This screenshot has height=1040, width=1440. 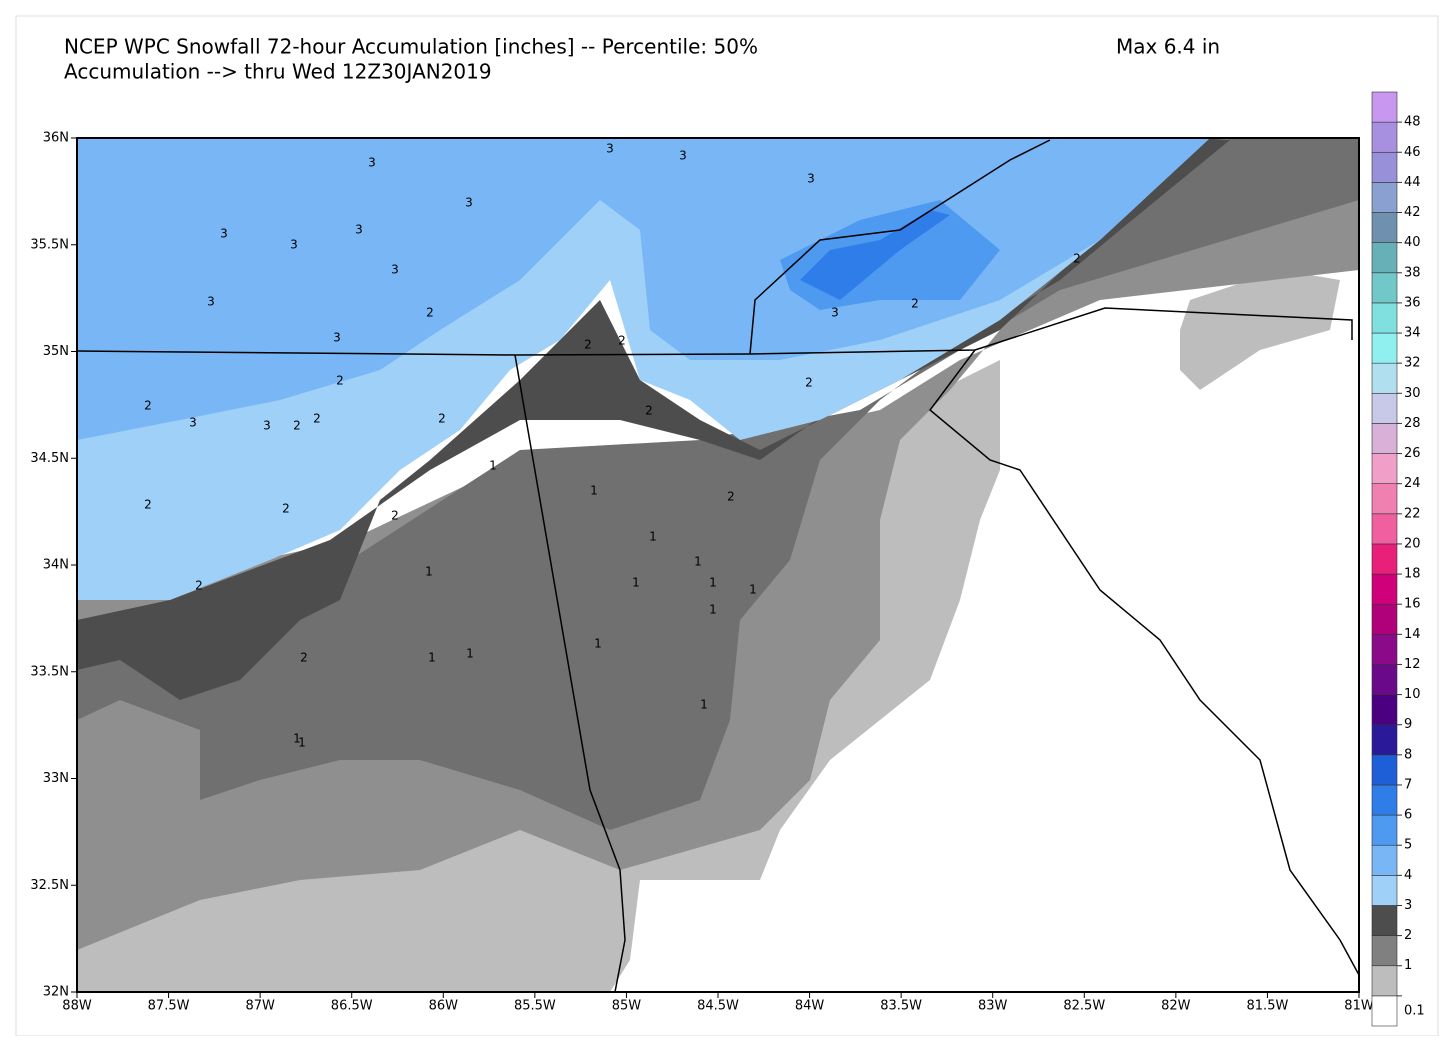 I want to click on lon-label: 82W, so click(x=1176, y=1006).